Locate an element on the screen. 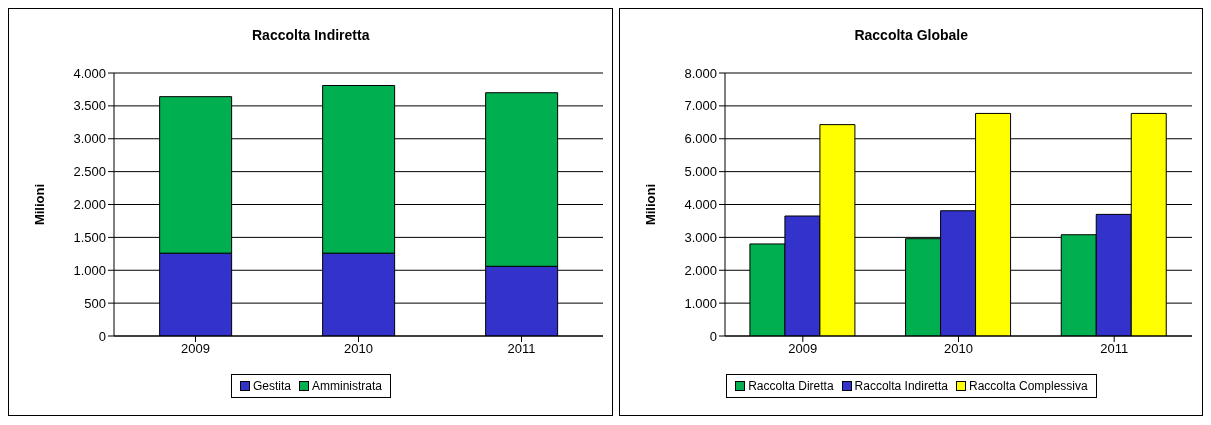 This screenshot has height=425, width=1211. chart-title: Raccolta Indiretta is located at coordinates (311, 36).